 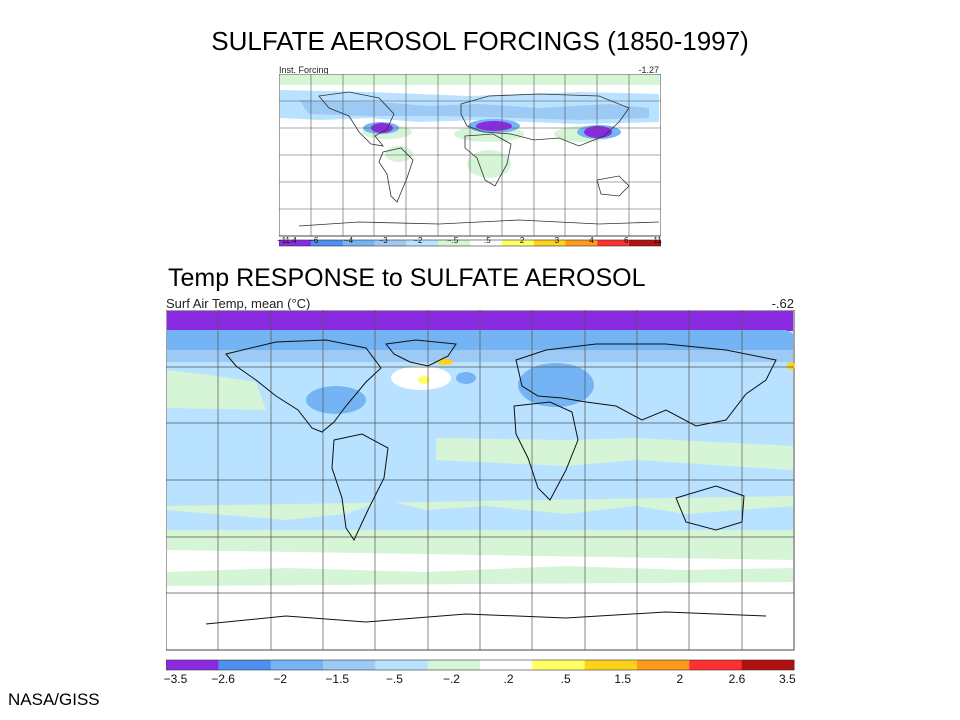 I want to click on forcing-map-label: Inst. Forcing, so click(x=304, y=70).